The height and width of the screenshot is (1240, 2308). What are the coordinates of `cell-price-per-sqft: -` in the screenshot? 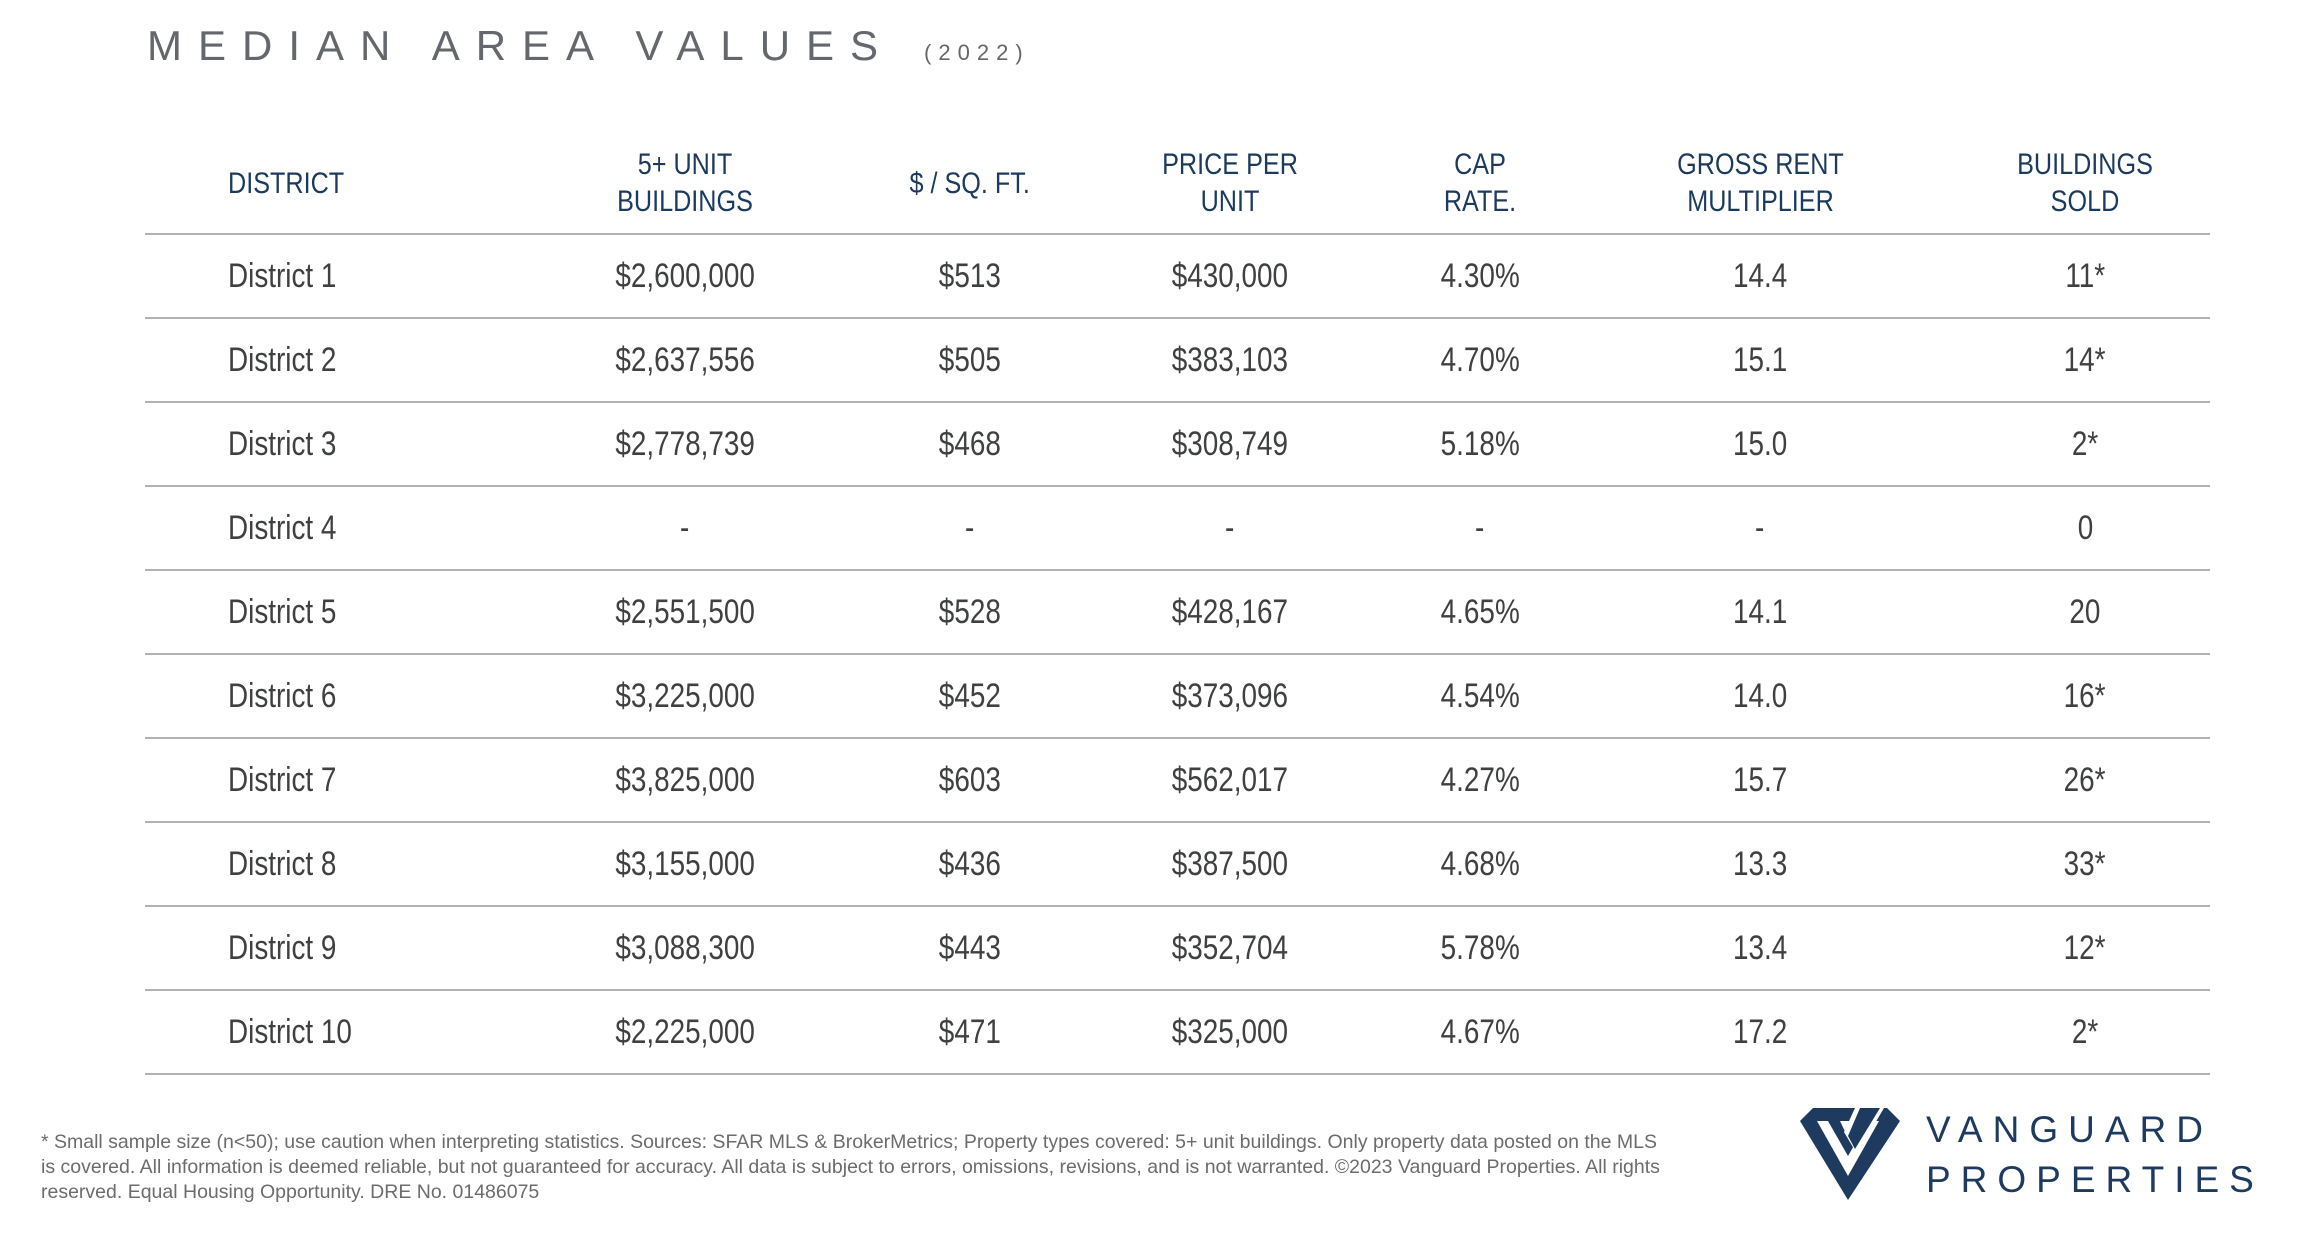 It's located at (970, 528).